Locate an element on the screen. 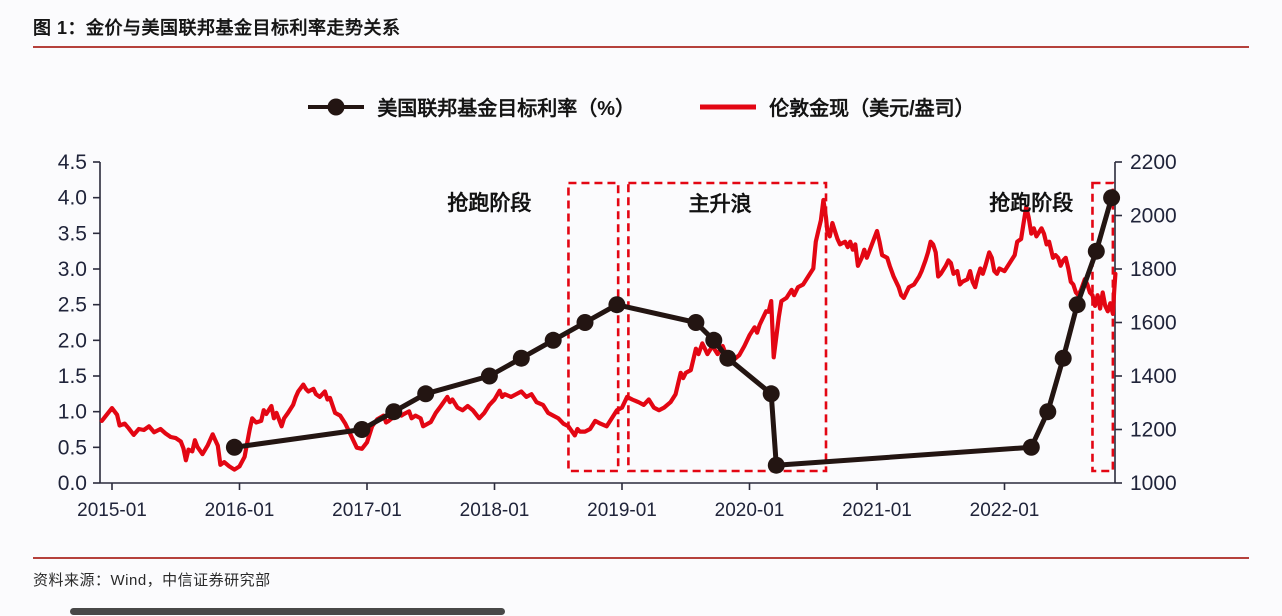  left-axis-tick-label: 4.0 is located at coordinates (72, 198).